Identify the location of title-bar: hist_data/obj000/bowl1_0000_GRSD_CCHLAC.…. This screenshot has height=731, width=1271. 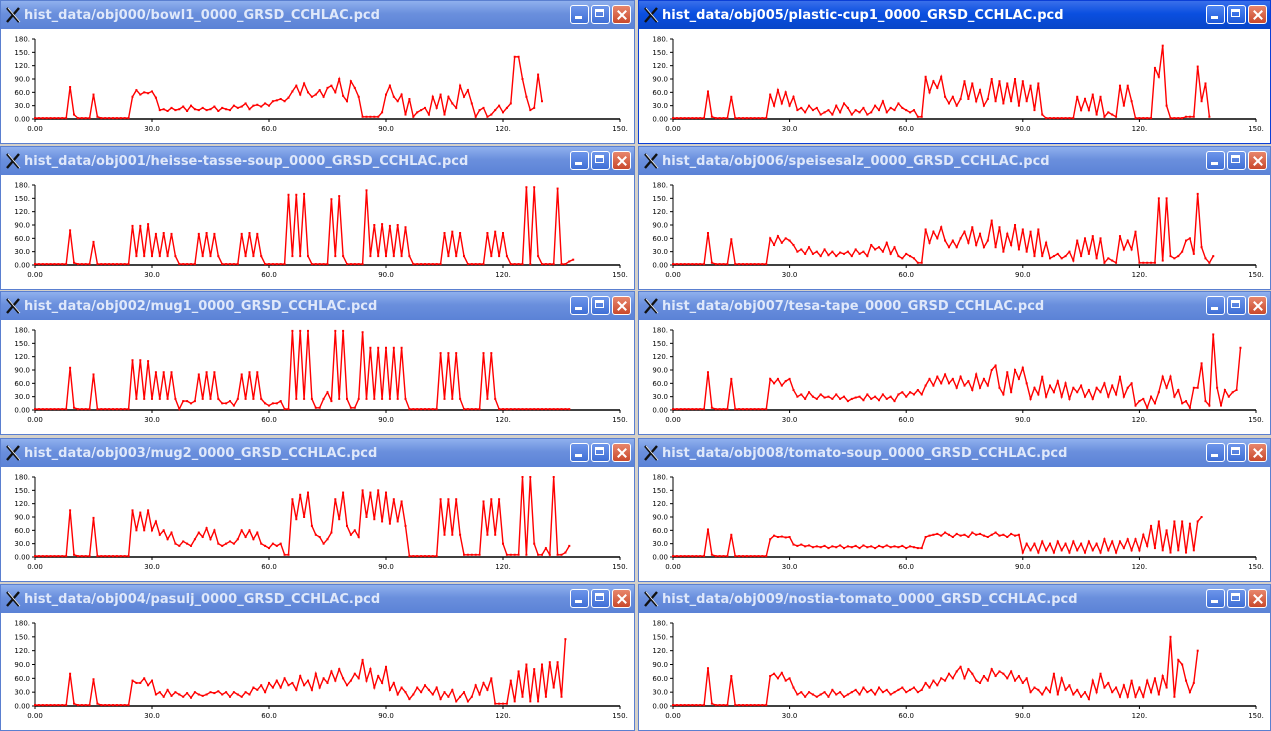
(317, 15).